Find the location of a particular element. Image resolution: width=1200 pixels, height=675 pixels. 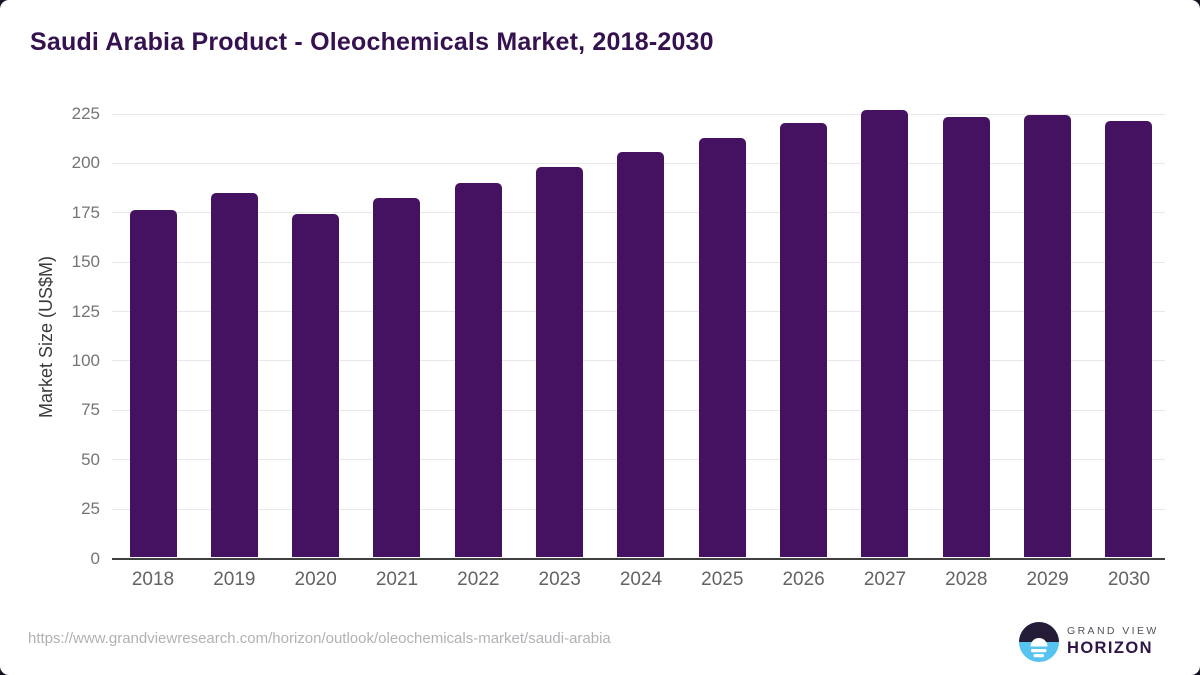

x-axis-tick-label: 2019 is located at coordinates (234, 579).